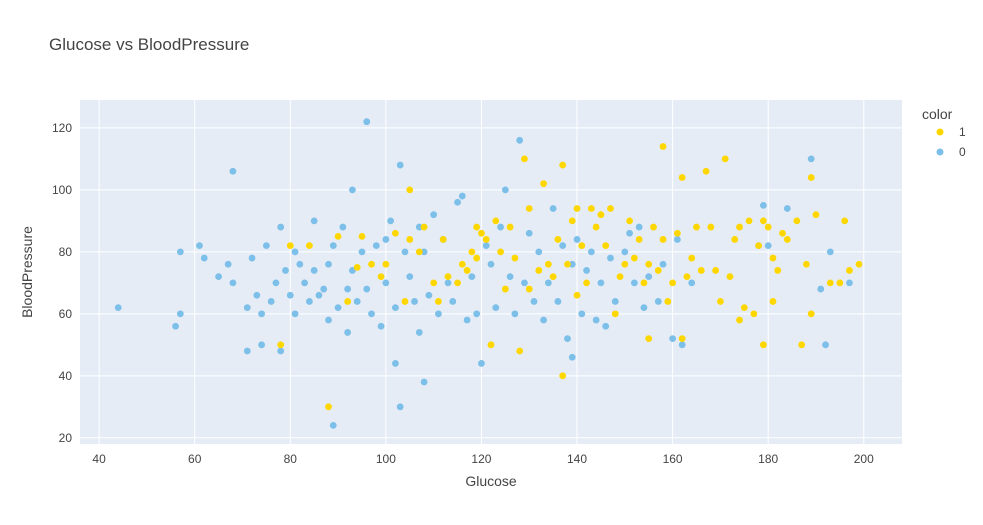 The height and width of the screenshot is (525, 983). Describe the element at coordinates (195, 459) in the screenshot. I see `x-tick-label: 60` at that location.